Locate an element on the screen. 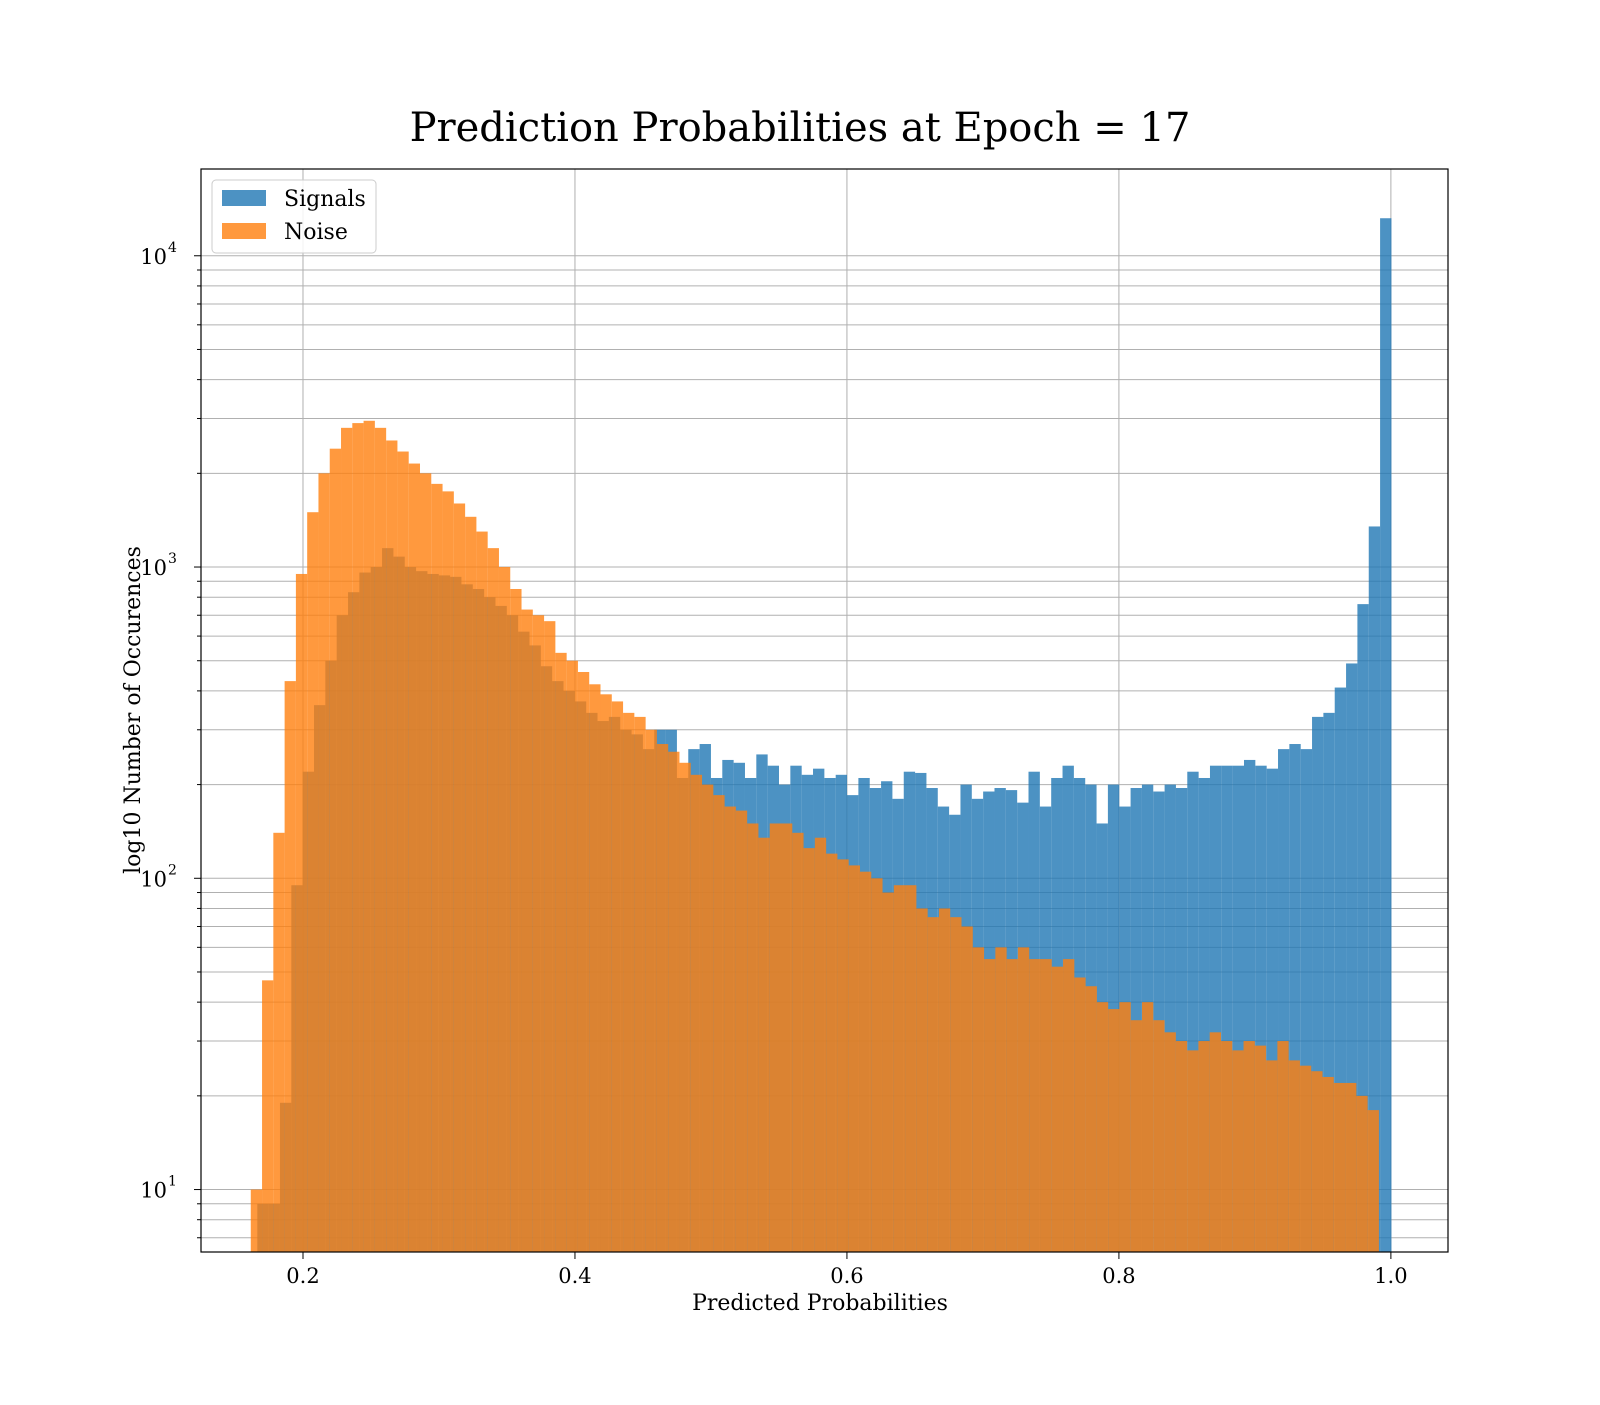 Image resolution: width=1600 pixels, height=1405 pixels. x-axis-label: Predicted Probabilities is located at coordinates (820, 1303).